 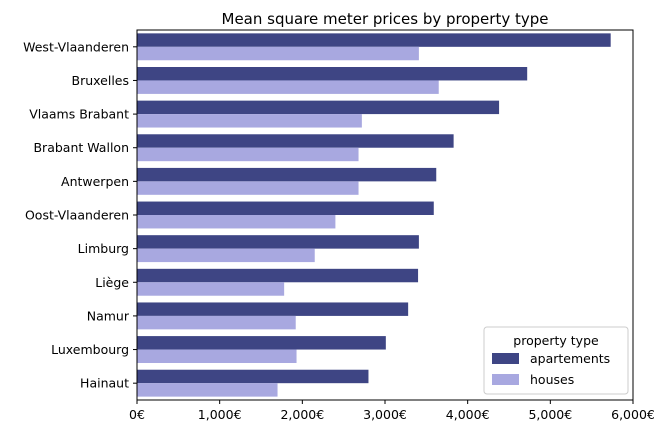 I want to click on x-tick-label: 3,000€, so click(x=385, y=414).